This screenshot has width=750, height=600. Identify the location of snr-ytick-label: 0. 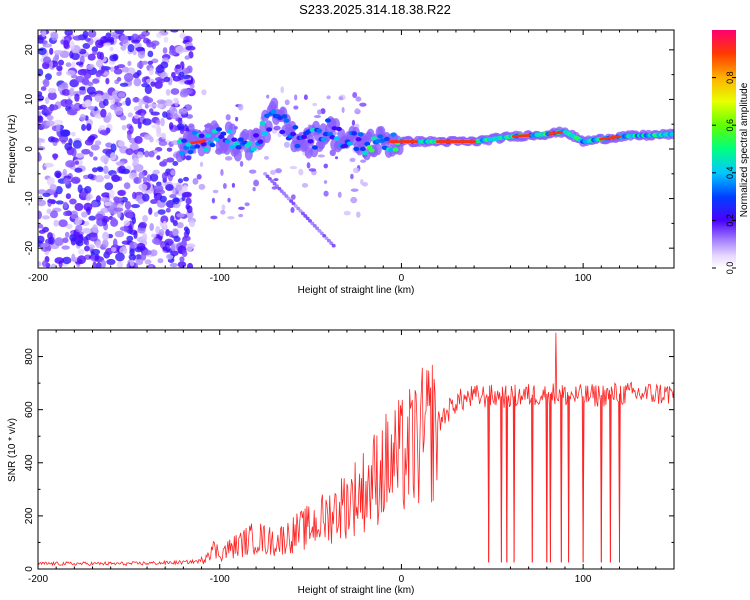
(29, 569).